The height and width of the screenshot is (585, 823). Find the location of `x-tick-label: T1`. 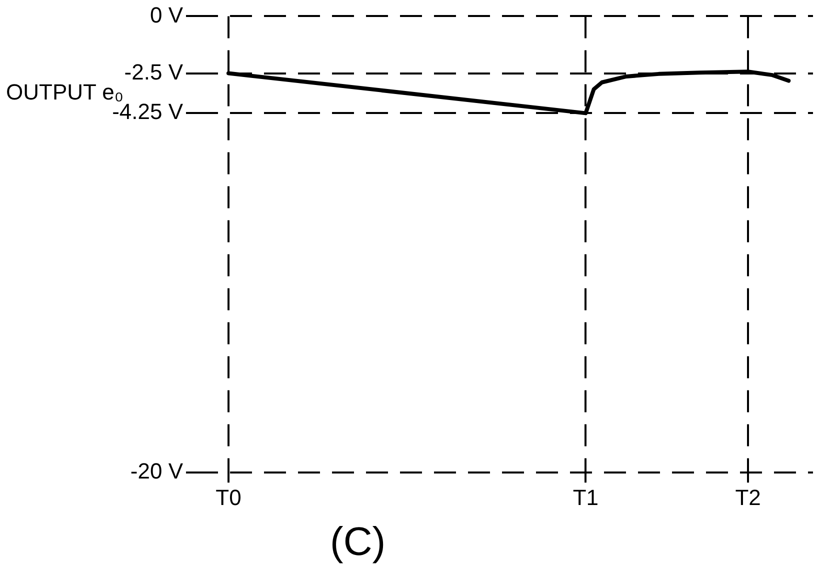

x-tick-label: T1 is located at coordinates (585, 497).